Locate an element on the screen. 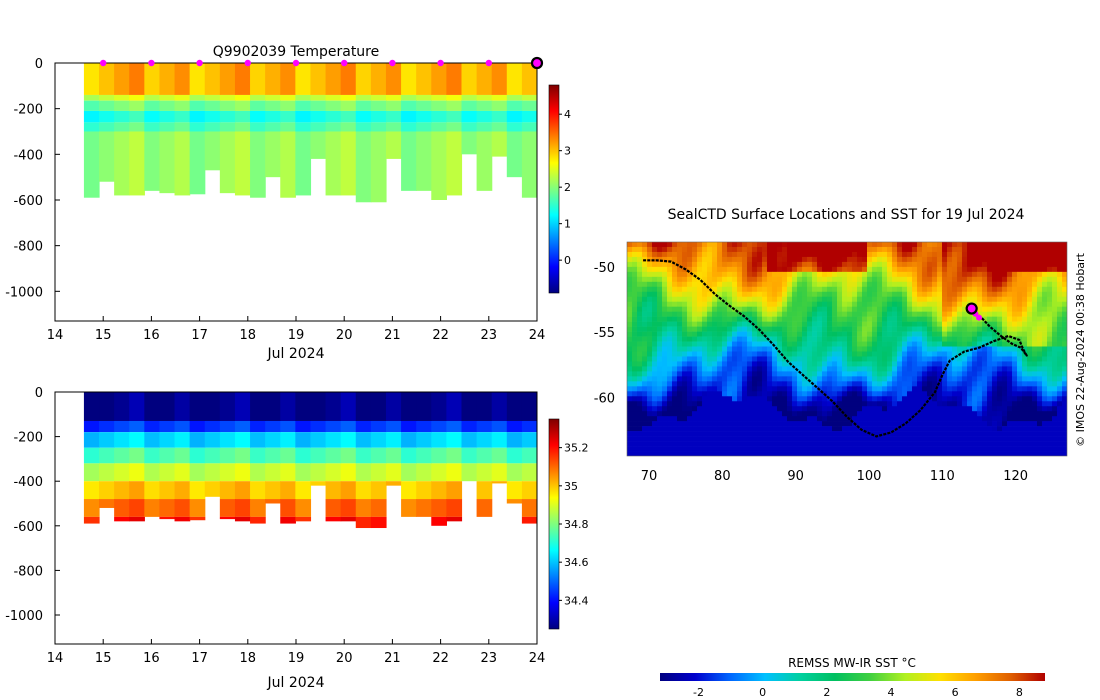 The height and width of the screenshot is (700, 1100). surface-marker is located at coordinates (296, 63).